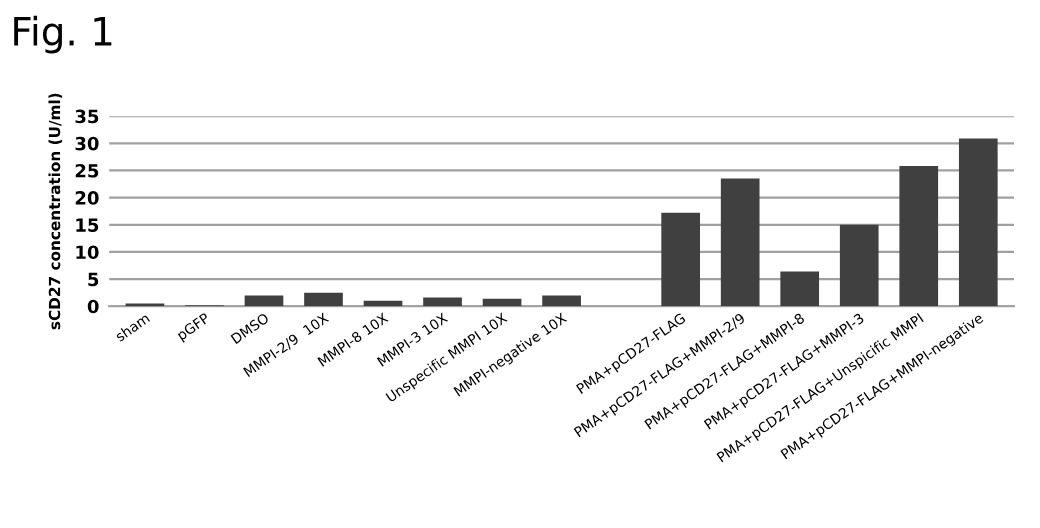  What do you see at coordinates (87, 116) in the screenshot?
I see `y-tick-label: 35` at bounding box center [87, 116].